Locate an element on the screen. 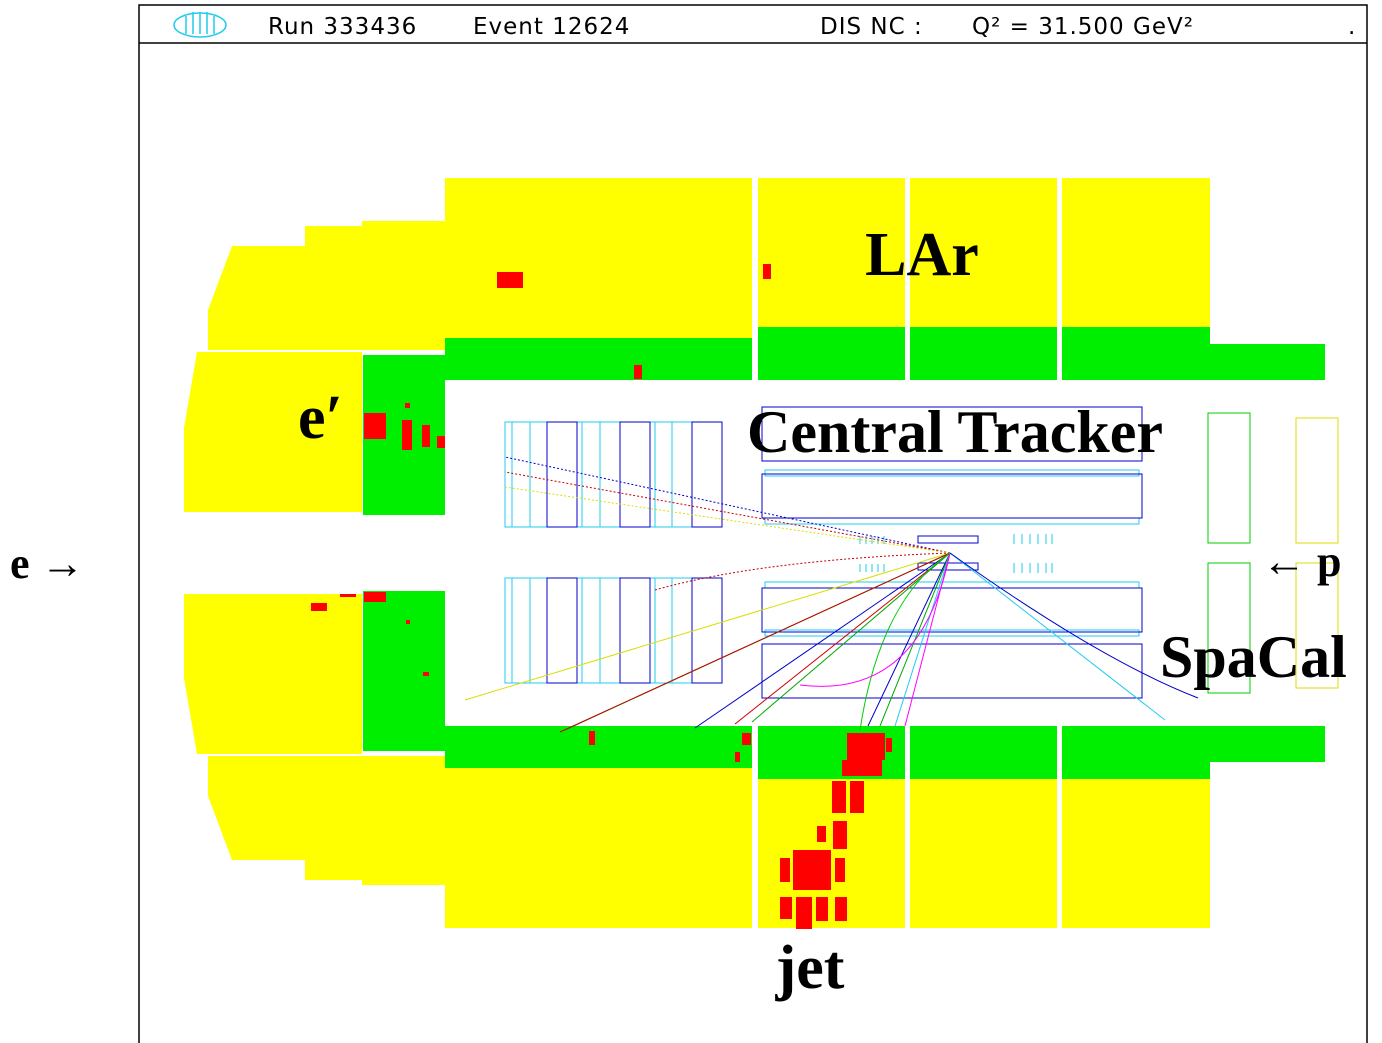  jet-label: jet is located at coordinates (810, 968).